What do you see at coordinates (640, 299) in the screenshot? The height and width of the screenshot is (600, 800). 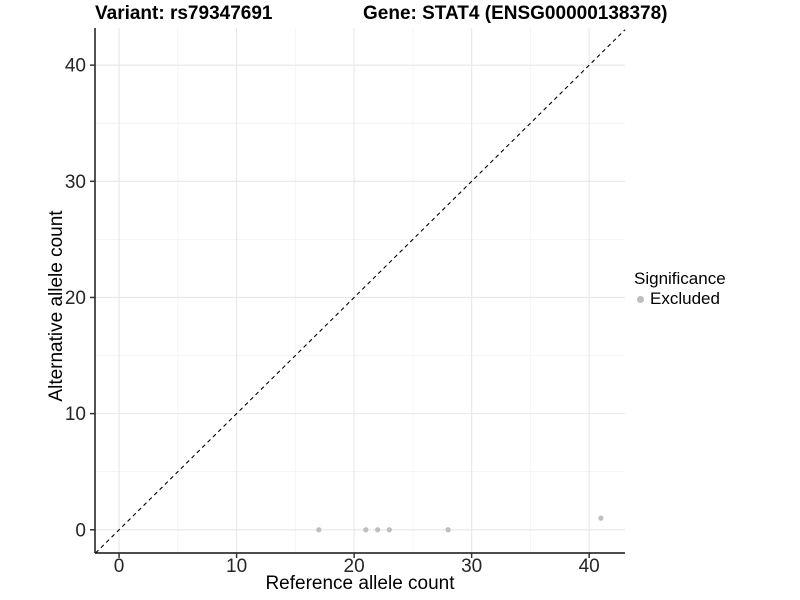 I see `excluded-point-icon` at bounding box center [640, 299].